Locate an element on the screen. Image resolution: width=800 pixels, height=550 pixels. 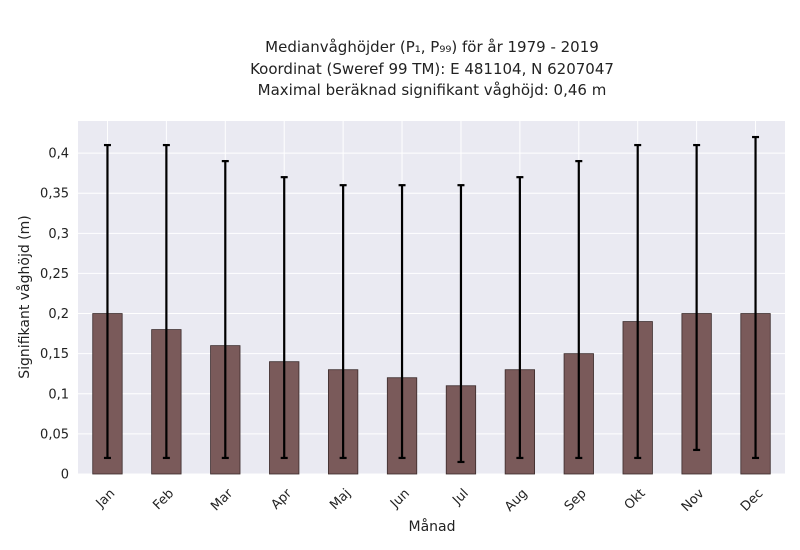
y-tick-label: 0,15 is located at coordinates (54, 354).